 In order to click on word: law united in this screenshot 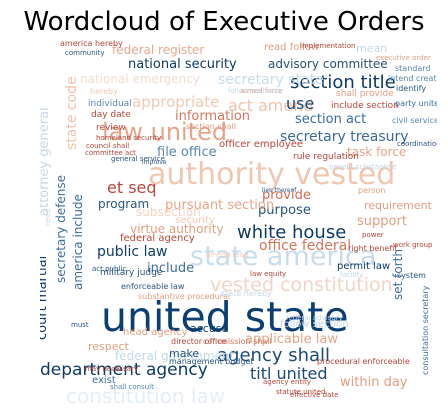, I will do `click(165, 132)`.